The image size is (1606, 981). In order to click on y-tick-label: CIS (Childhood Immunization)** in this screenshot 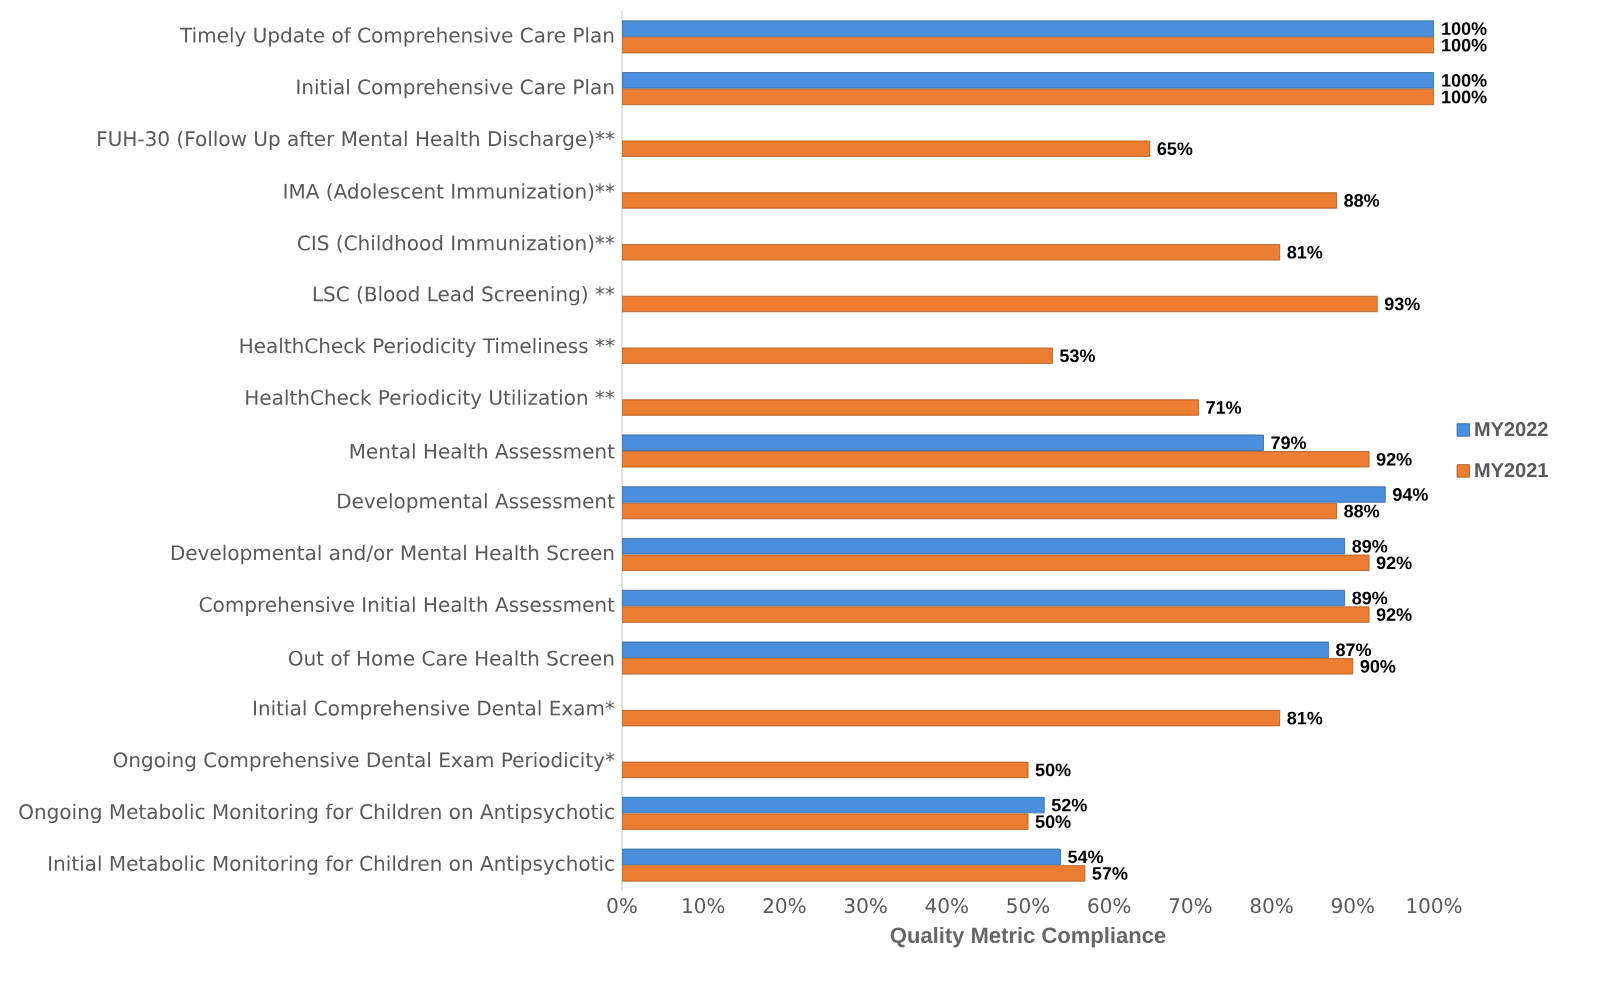, I will do `click(456, 244)`.